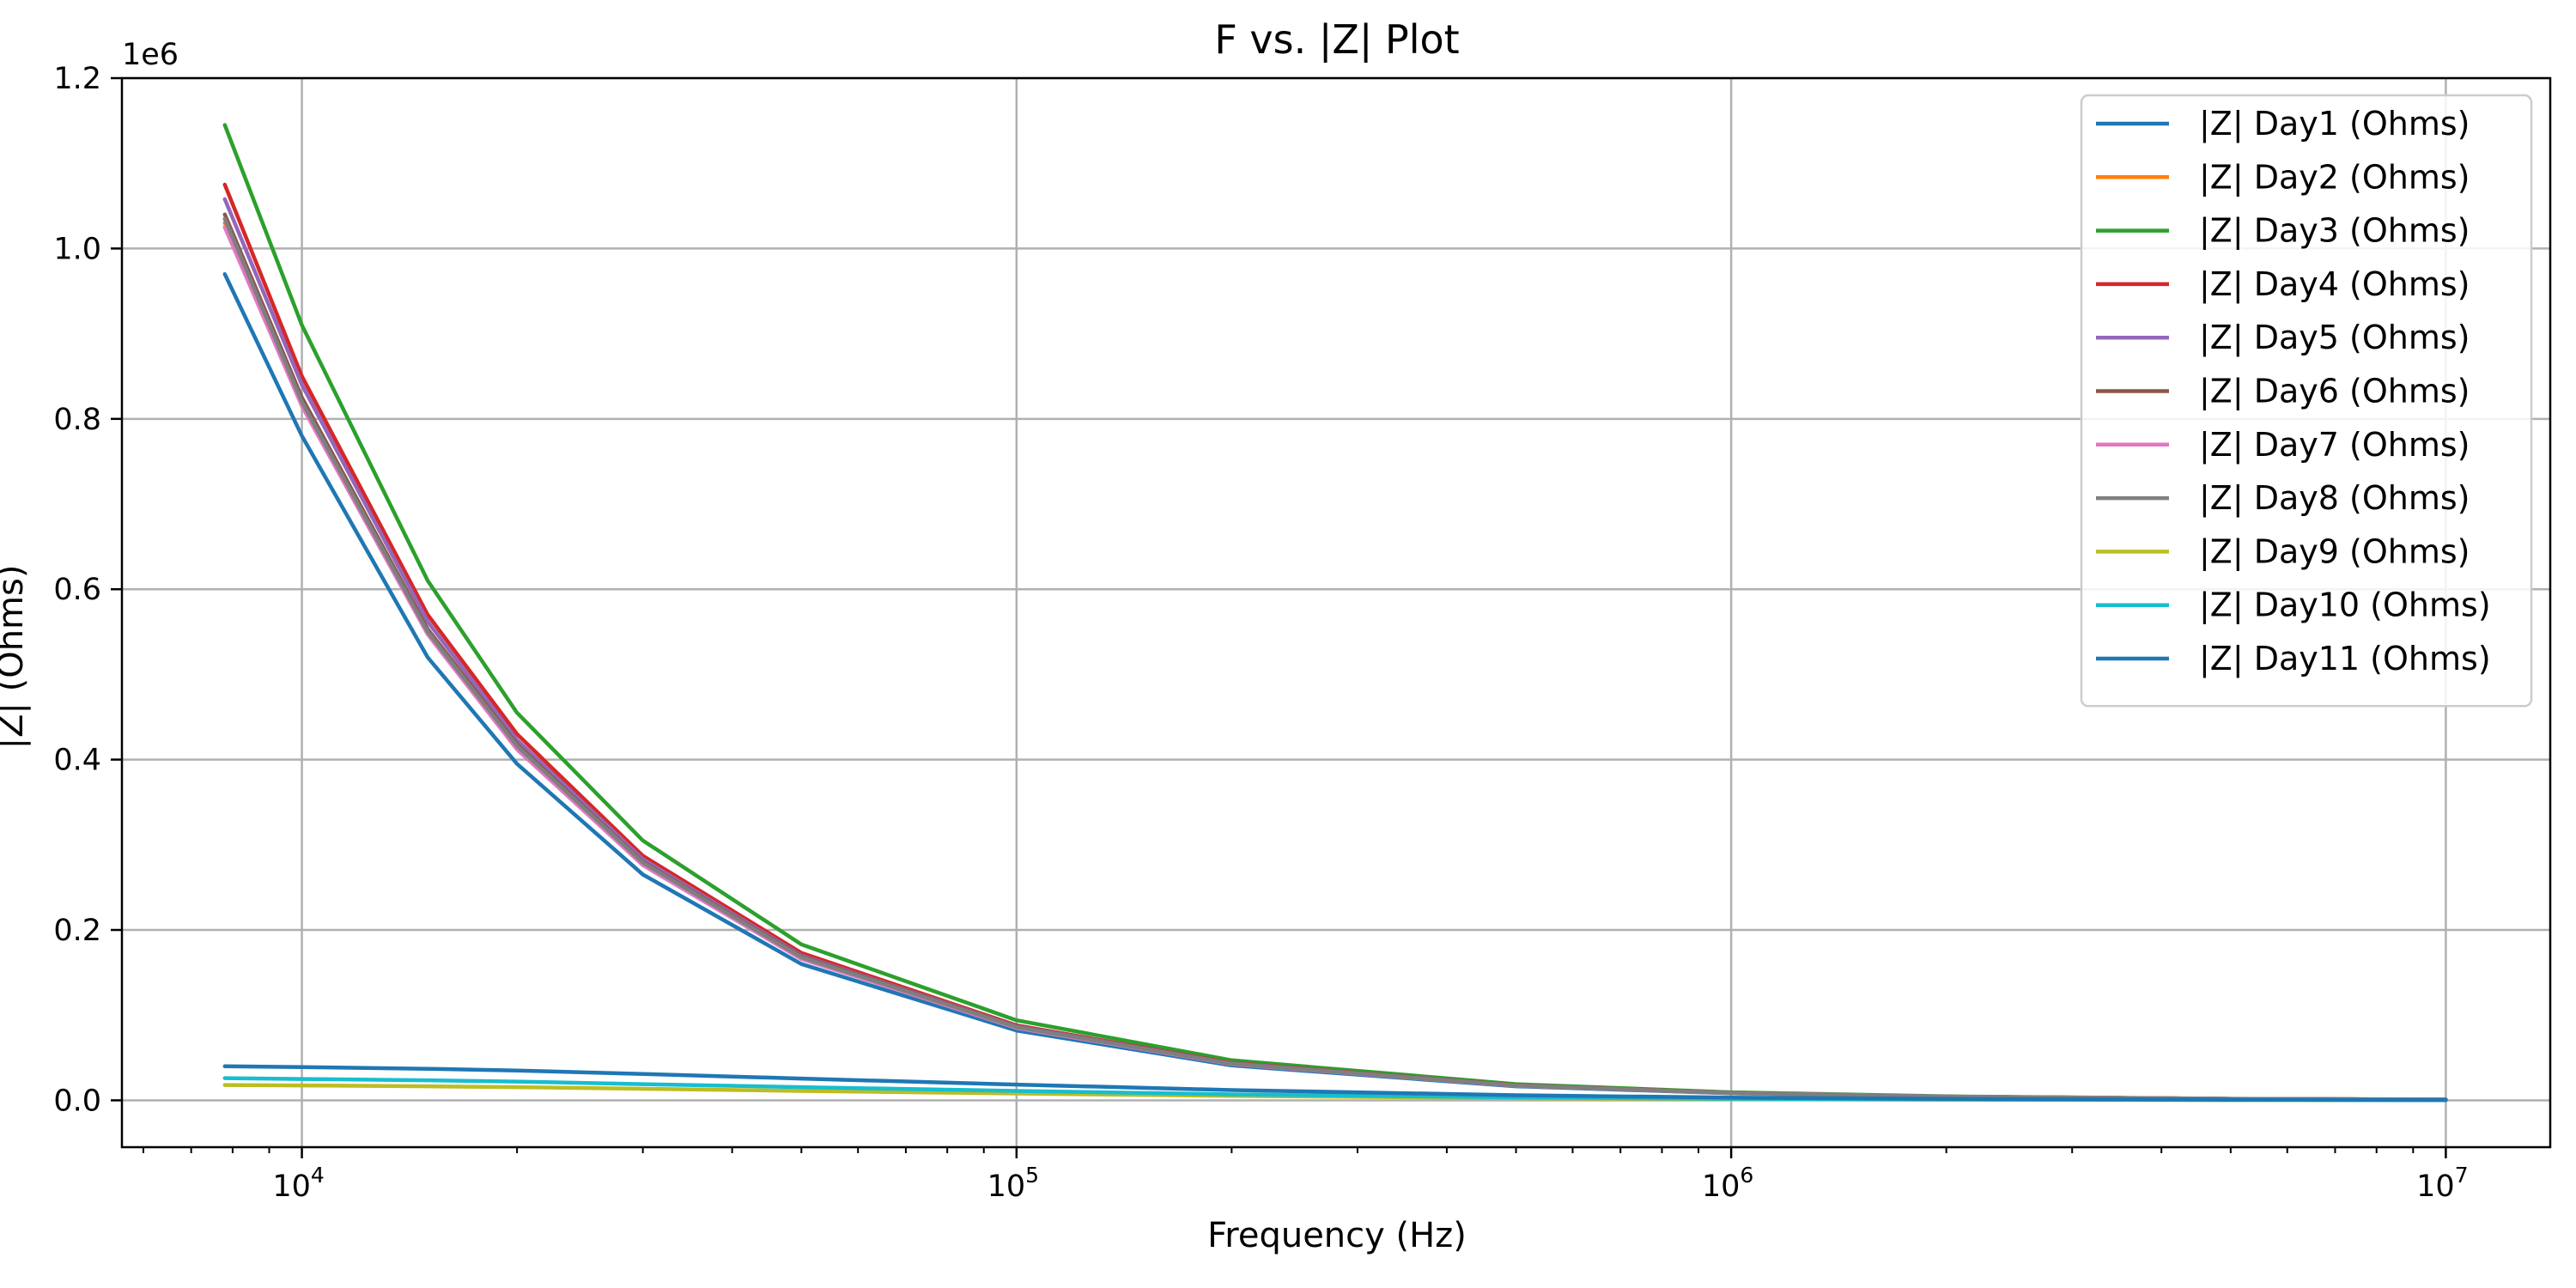  I want to click on legend-label: |Z| Day11 (Ohms), so click(2345, 659).